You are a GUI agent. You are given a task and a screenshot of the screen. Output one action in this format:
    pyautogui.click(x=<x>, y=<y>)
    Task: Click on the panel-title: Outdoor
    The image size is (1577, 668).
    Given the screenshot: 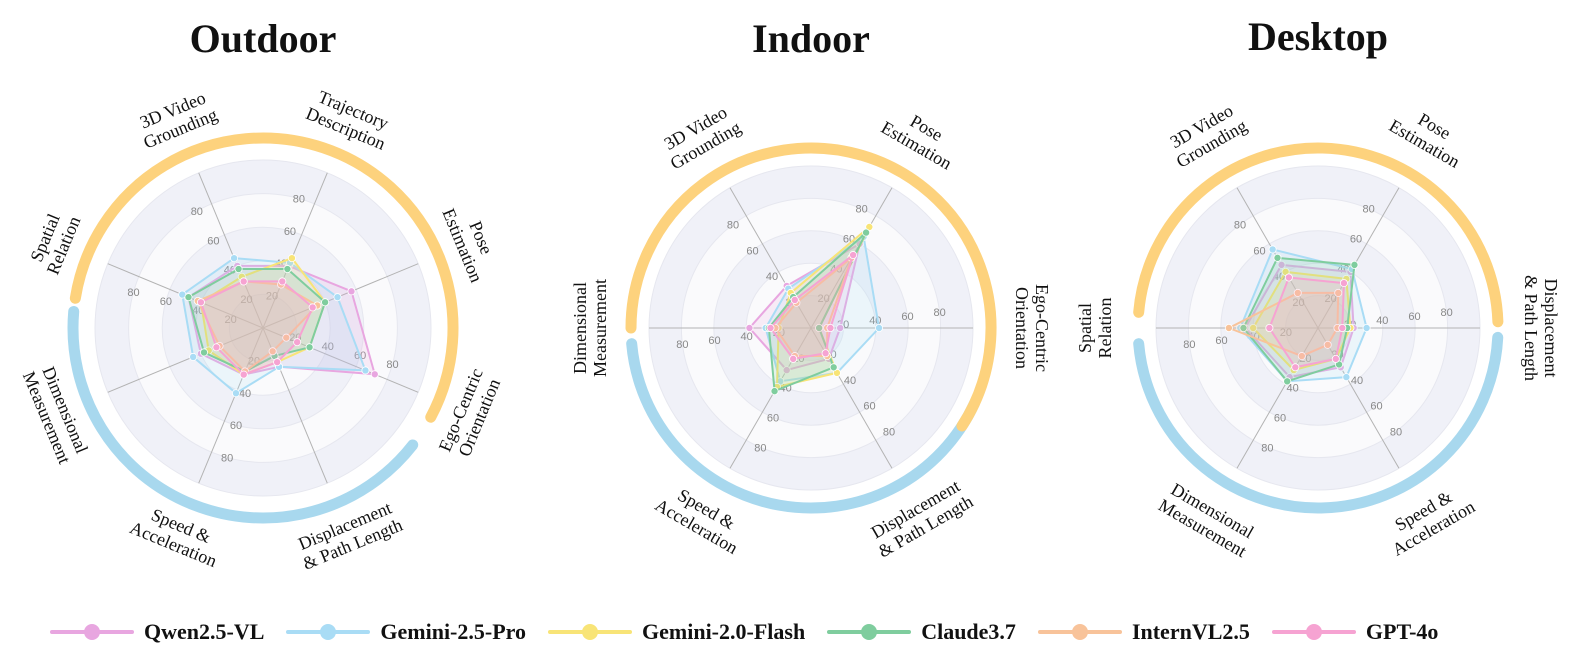 What is the action you would take?
    pyautogui.click(x=263, y=38)
    